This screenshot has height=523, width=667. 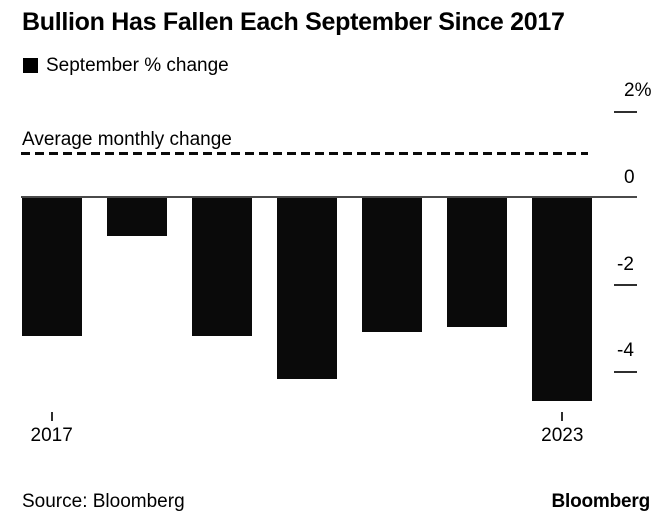 I want to click on y-axis-tick--2, so click(x=625, y=285).